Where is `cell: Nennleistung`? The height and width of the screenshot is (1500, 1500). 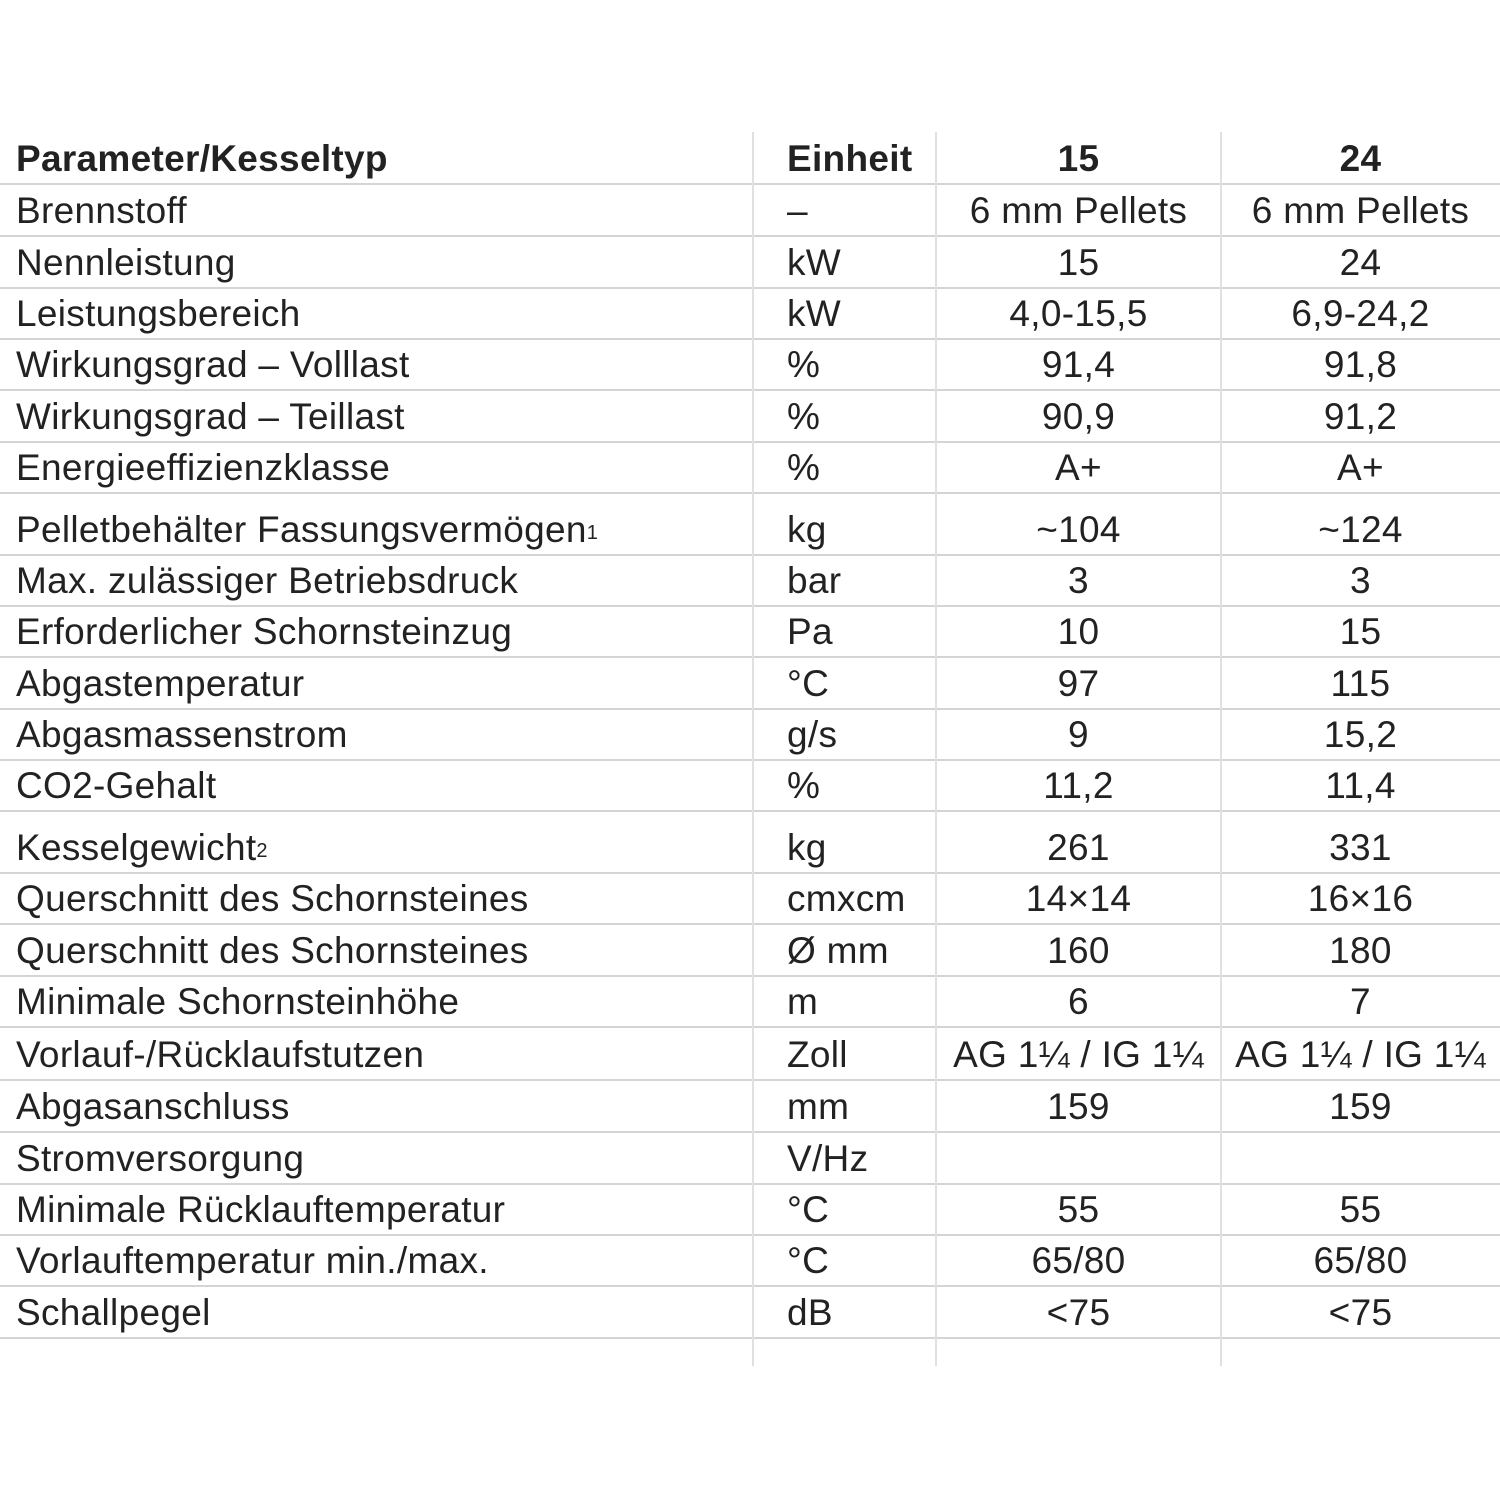 cell: Nennleistung is located at coordinates (126, 262).